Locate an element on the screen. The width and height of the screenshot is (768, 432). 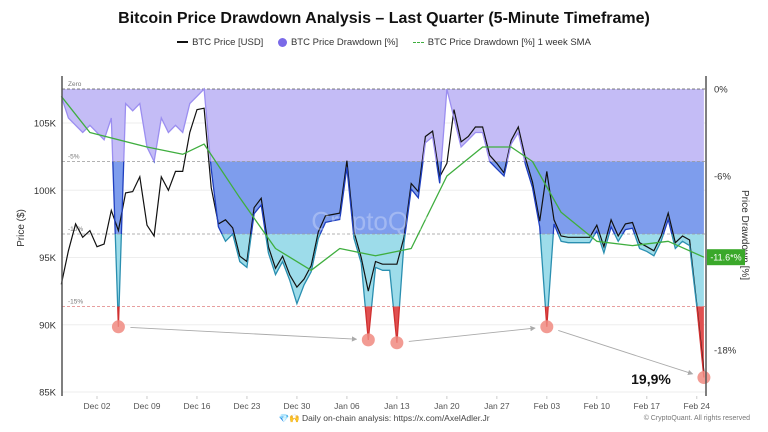
copyright: © CryptoQuant. All rights reserved is located at coordinates (696, 418).